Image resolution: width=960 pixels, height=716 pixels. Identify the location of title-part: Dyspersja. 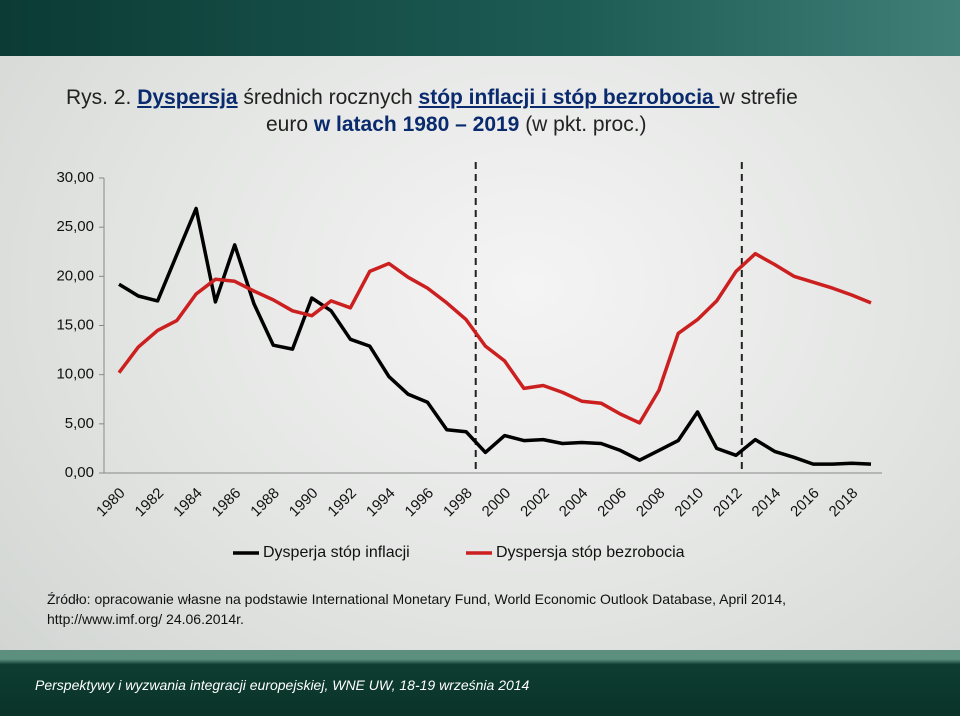
(187, 97).